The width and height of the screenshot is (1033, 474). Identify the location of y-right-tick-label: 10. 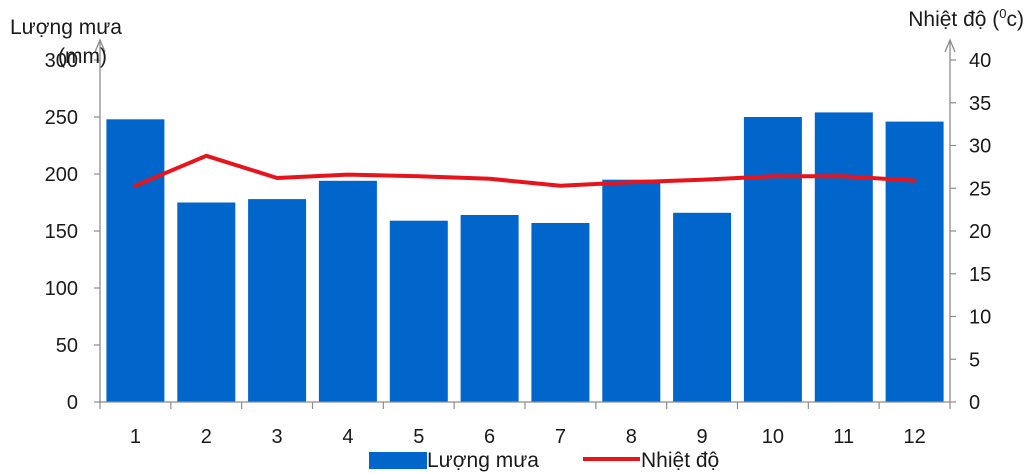
(980, 318).